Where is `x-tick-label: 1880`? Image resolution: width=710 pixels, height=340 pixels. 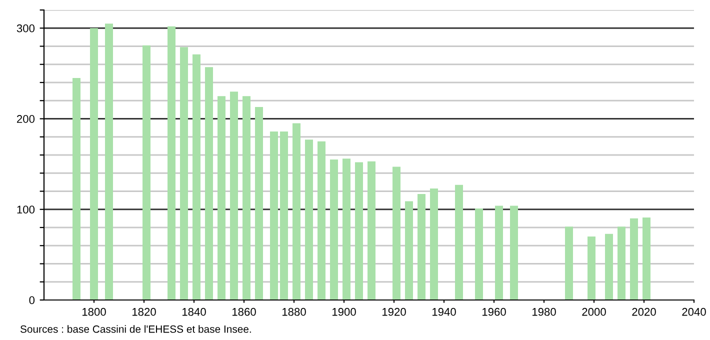
x-tick-label: 1880 is located at coordinates (294, 312).